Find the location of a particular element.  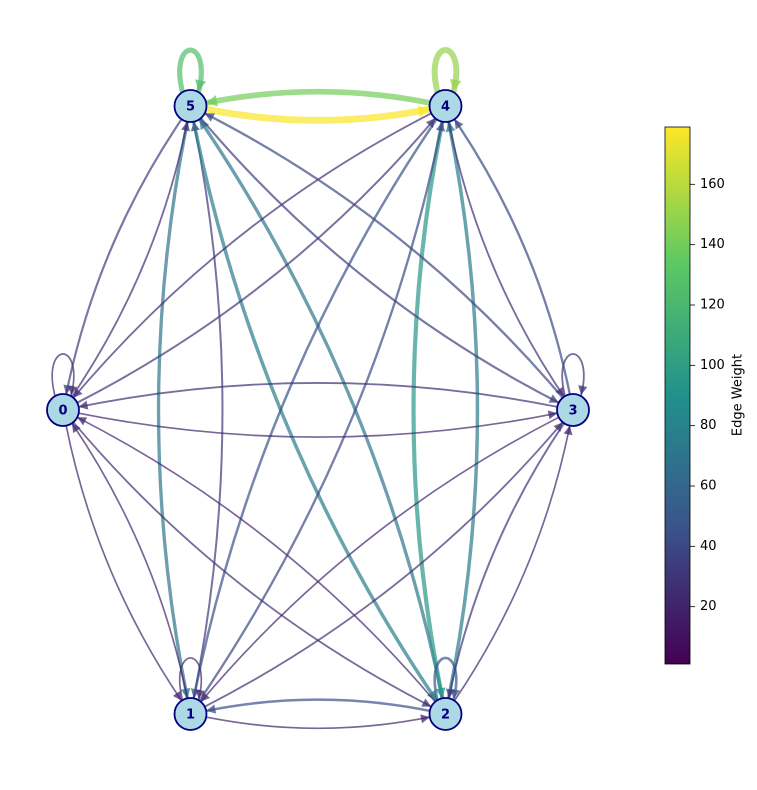

node-label: 2 is located at coordinates (445, 714).